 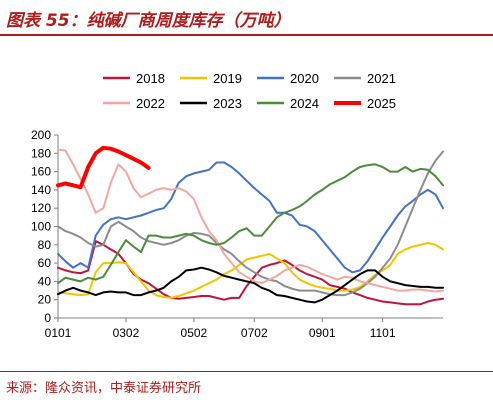 What do you see at coordinates (126, 333) in the screenshot?
I see `x-tick-label: 0302` at bounding box center [126, 333].